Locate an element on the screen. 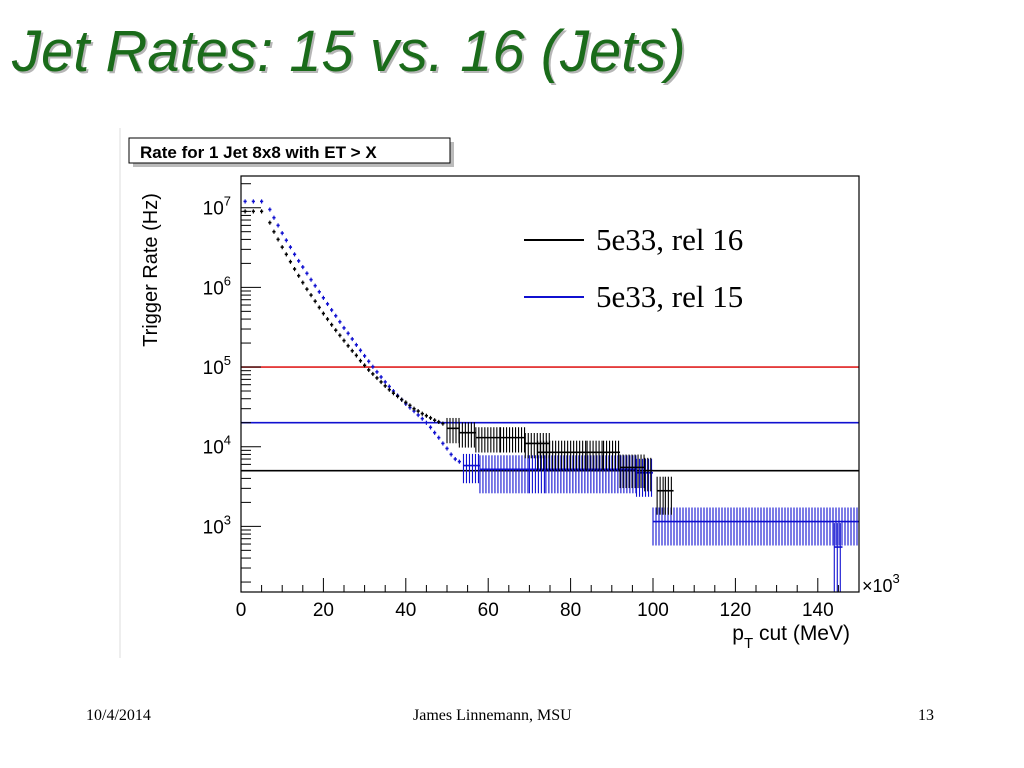  y-axis: 10³ 10⁴ 10⁵ 10⁶ 10⁷ is located at coordinates (232, 383).